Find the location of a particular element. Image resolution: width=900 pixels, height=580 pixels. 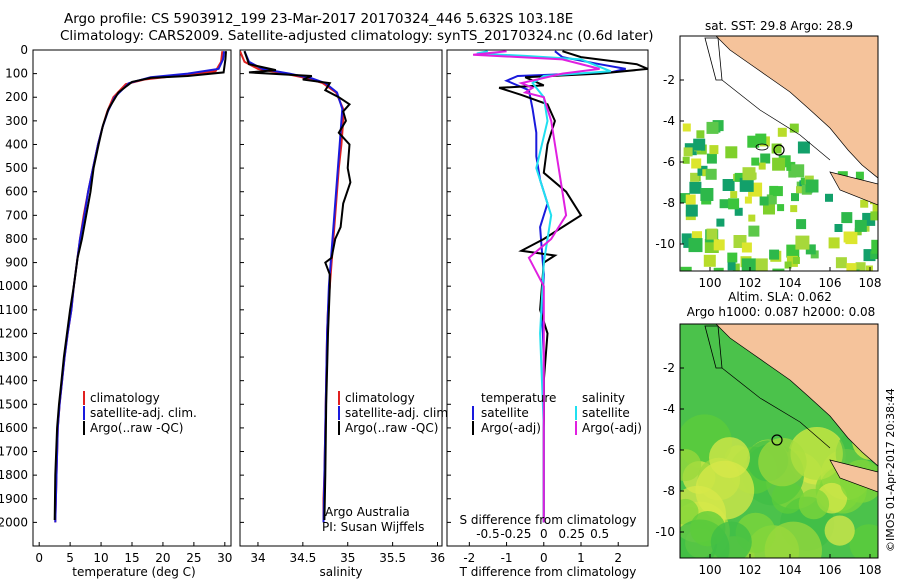

s-difference-x-axis: -0.5 -0.25 0 0.25 0.5 is located at coordinates (542, 534).